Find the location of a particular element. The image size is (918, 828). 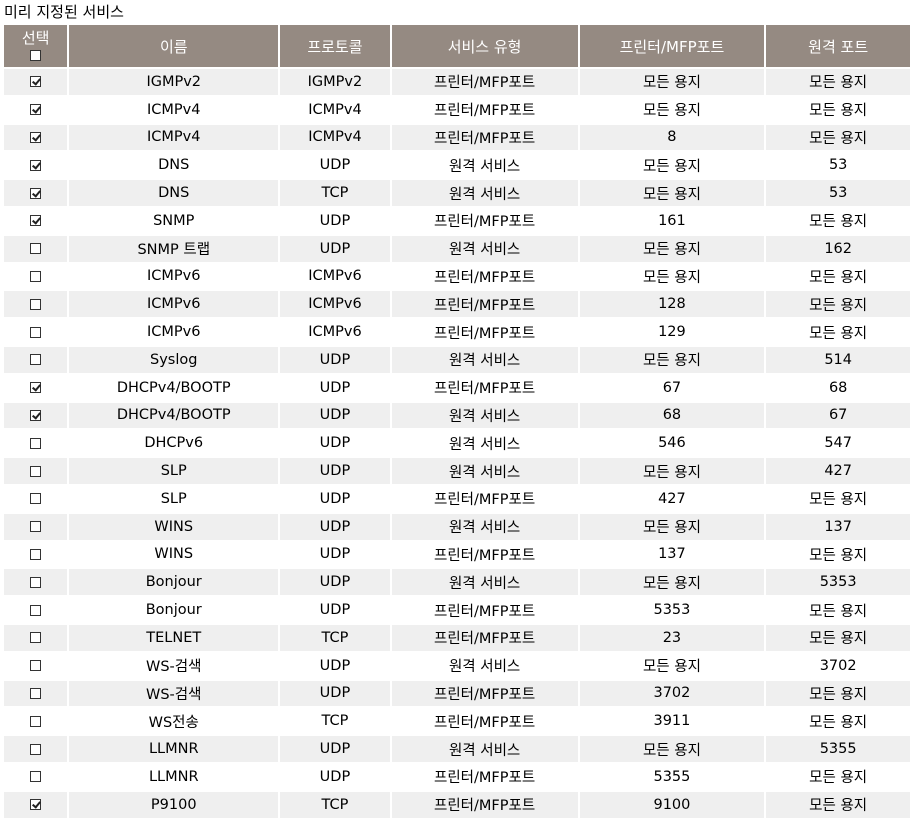

cell-printer-port: 427 is located at coordinates (672, 498).